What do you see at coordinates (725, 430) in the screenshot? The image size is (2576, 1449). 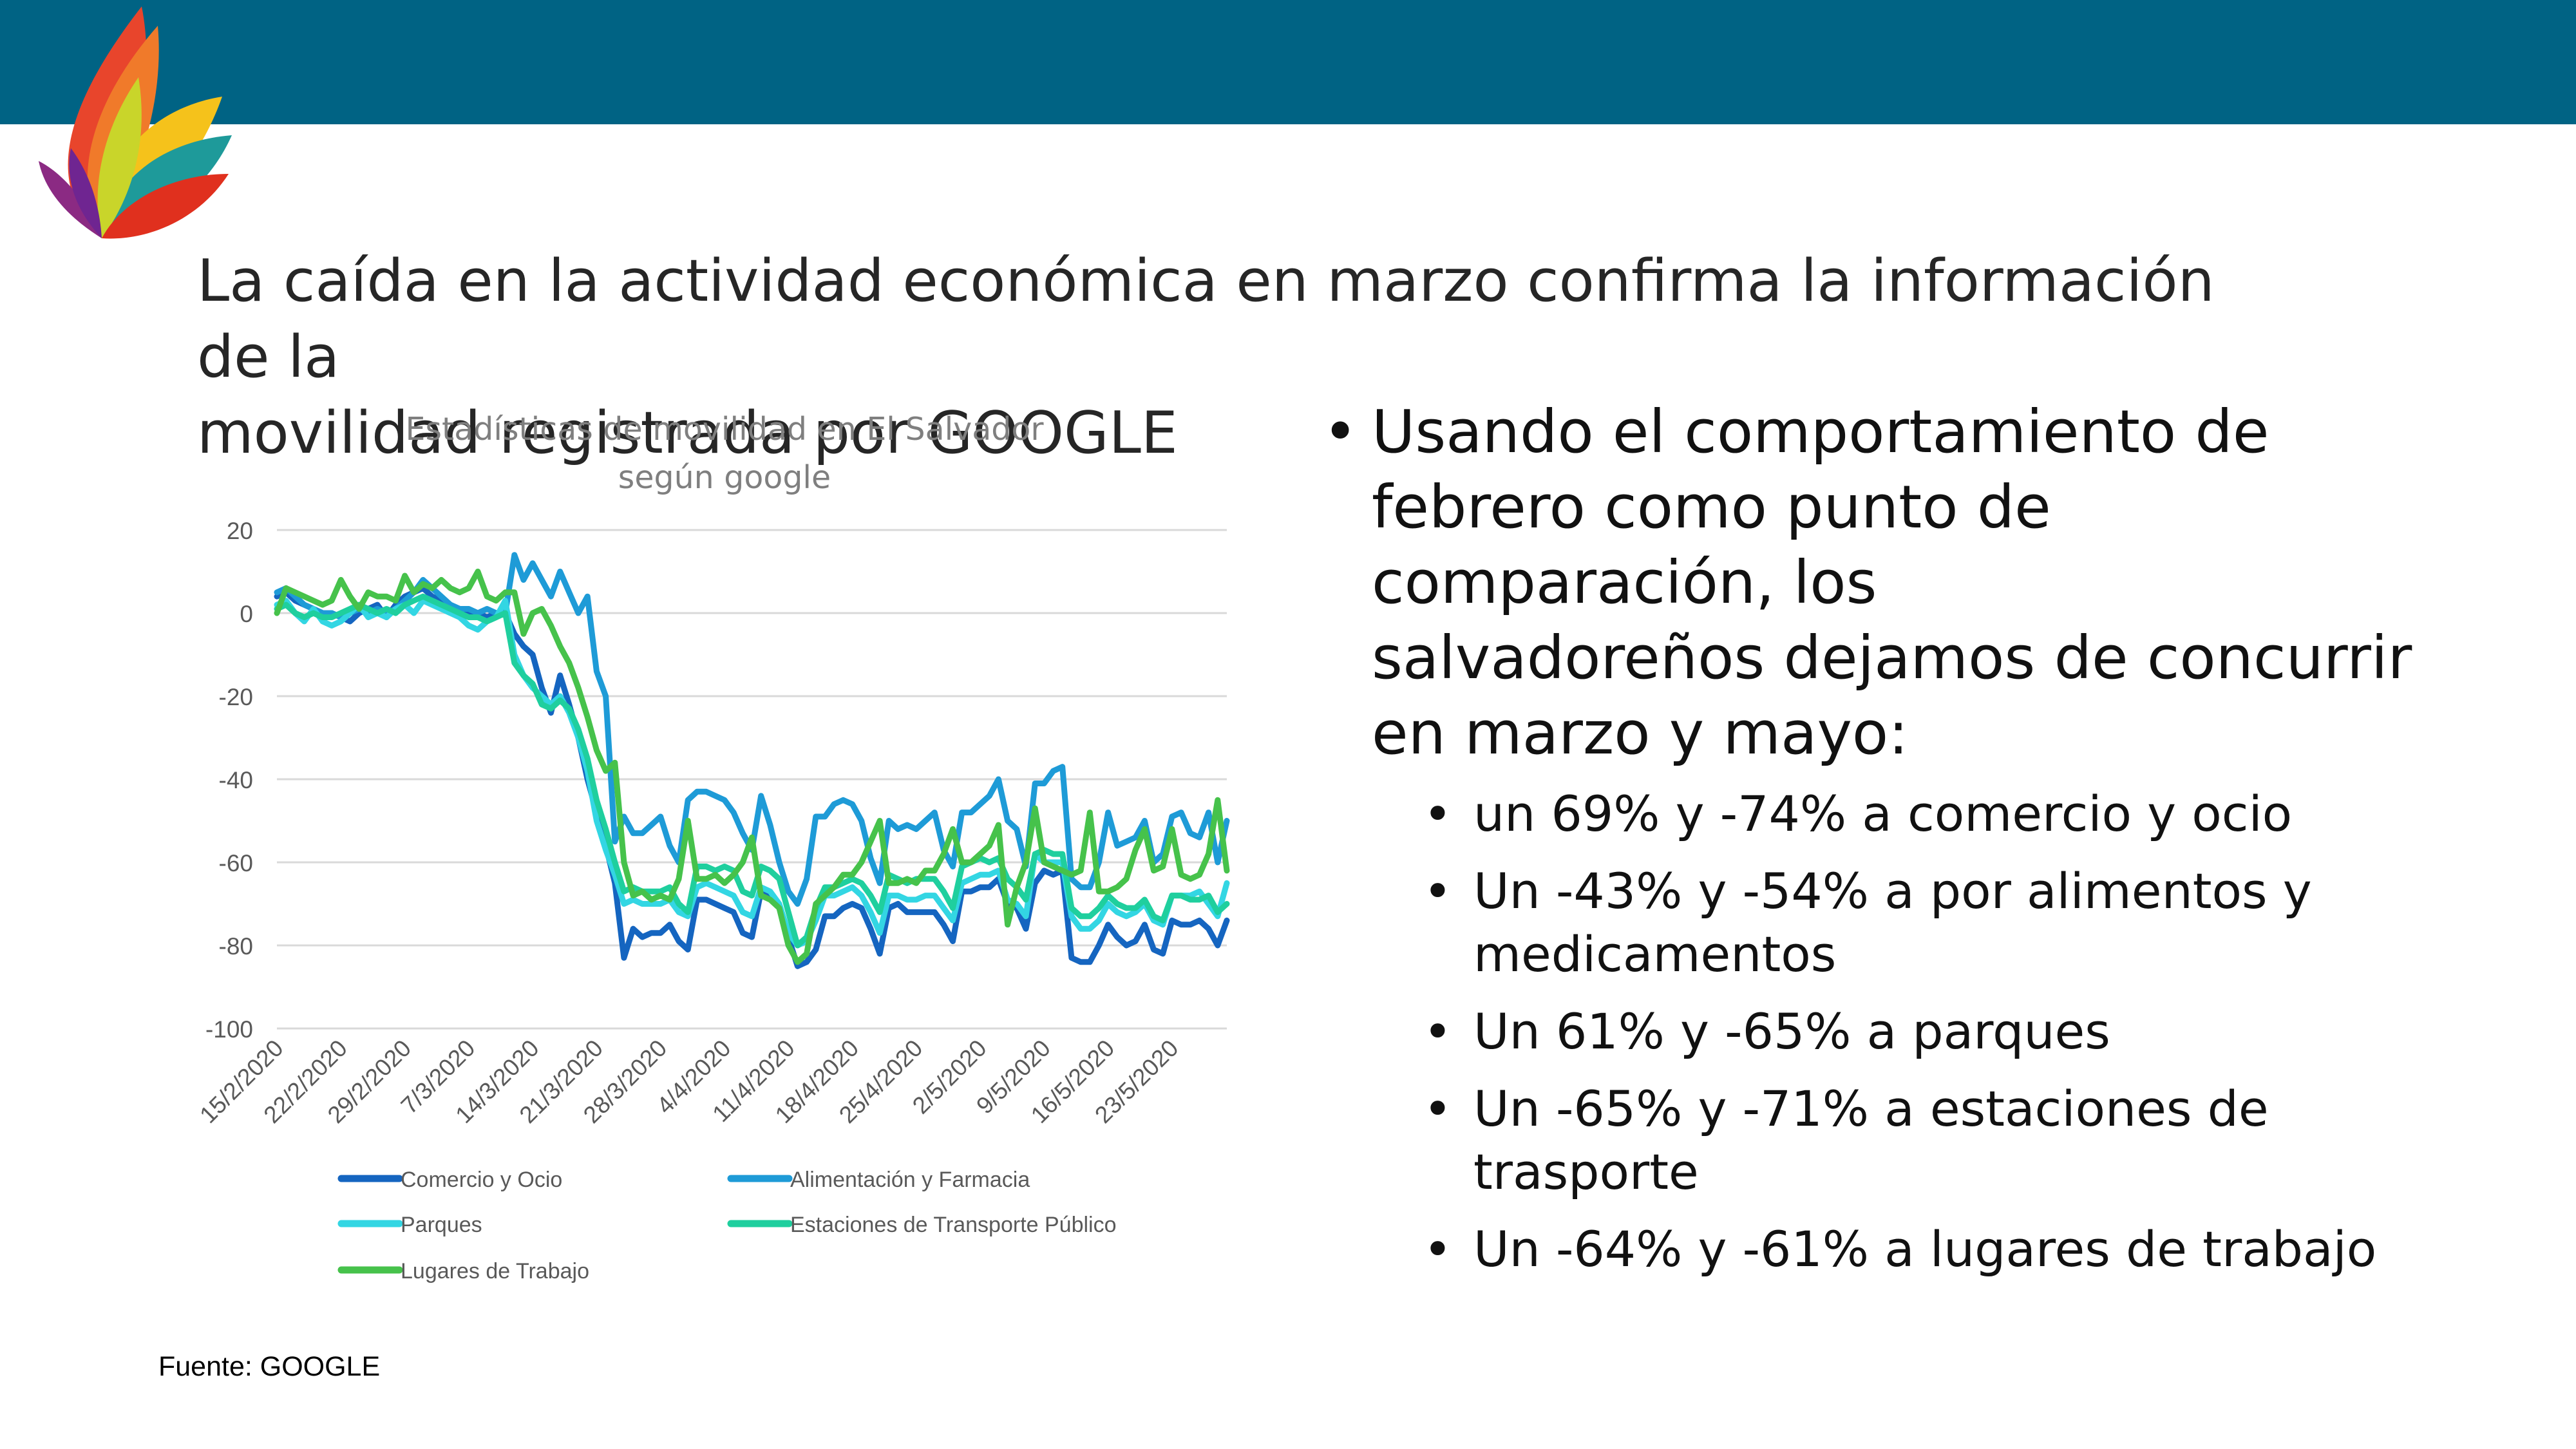 I see `chart-title: Estadísticas de movilidad en El Salvador` at bounding box center [725, 430].